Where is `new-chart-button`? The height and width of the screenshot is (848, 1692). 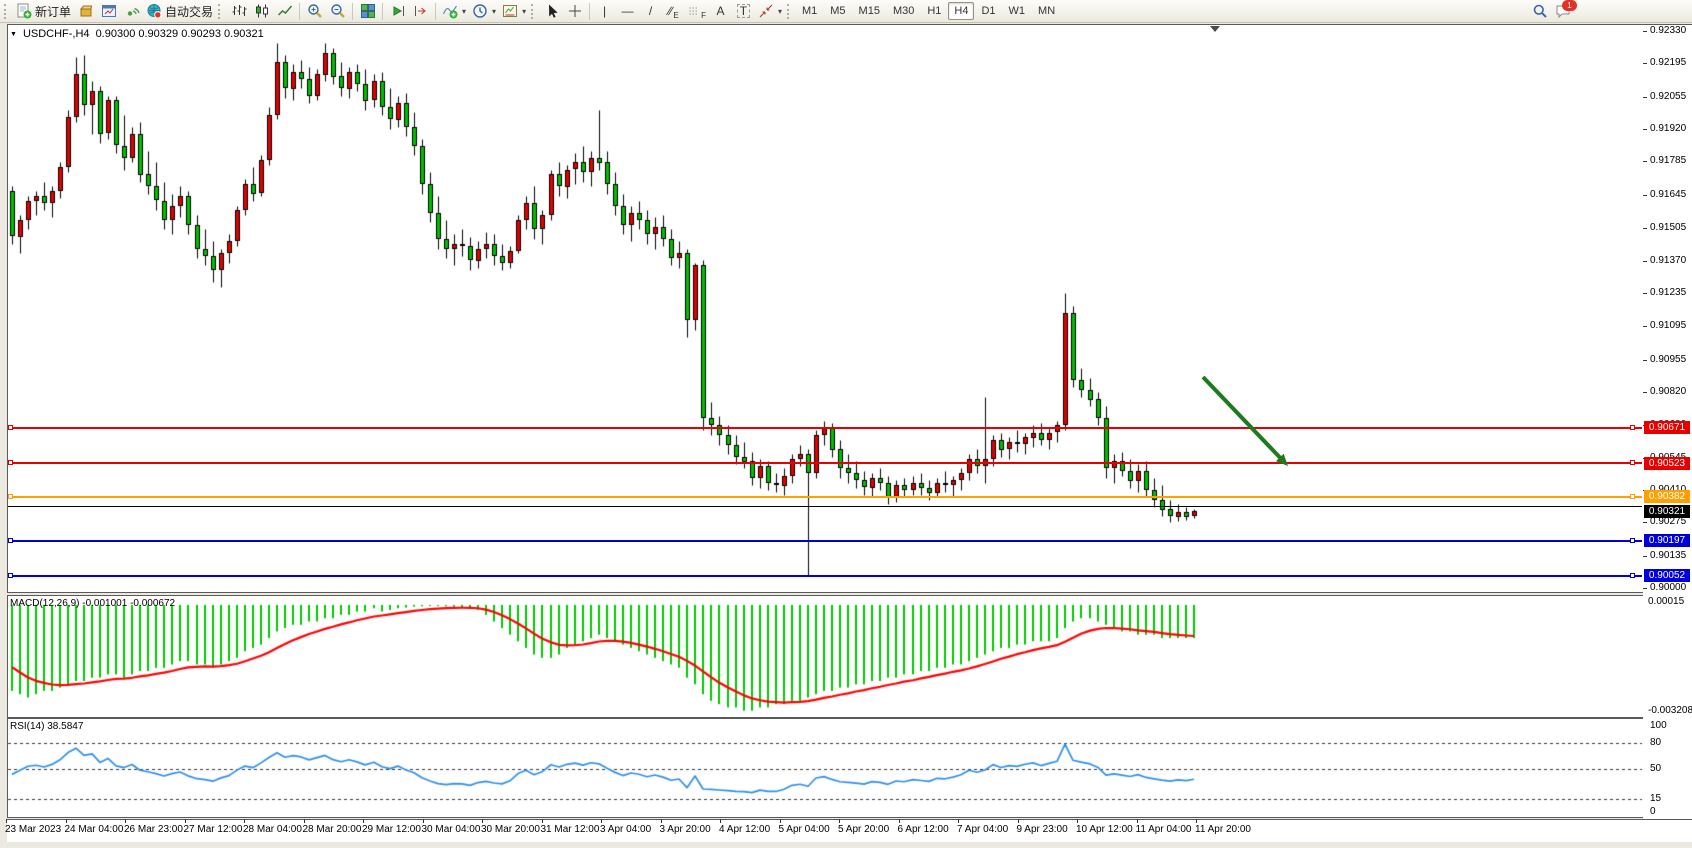 new-chart-button is located at coordinates (108, 11).